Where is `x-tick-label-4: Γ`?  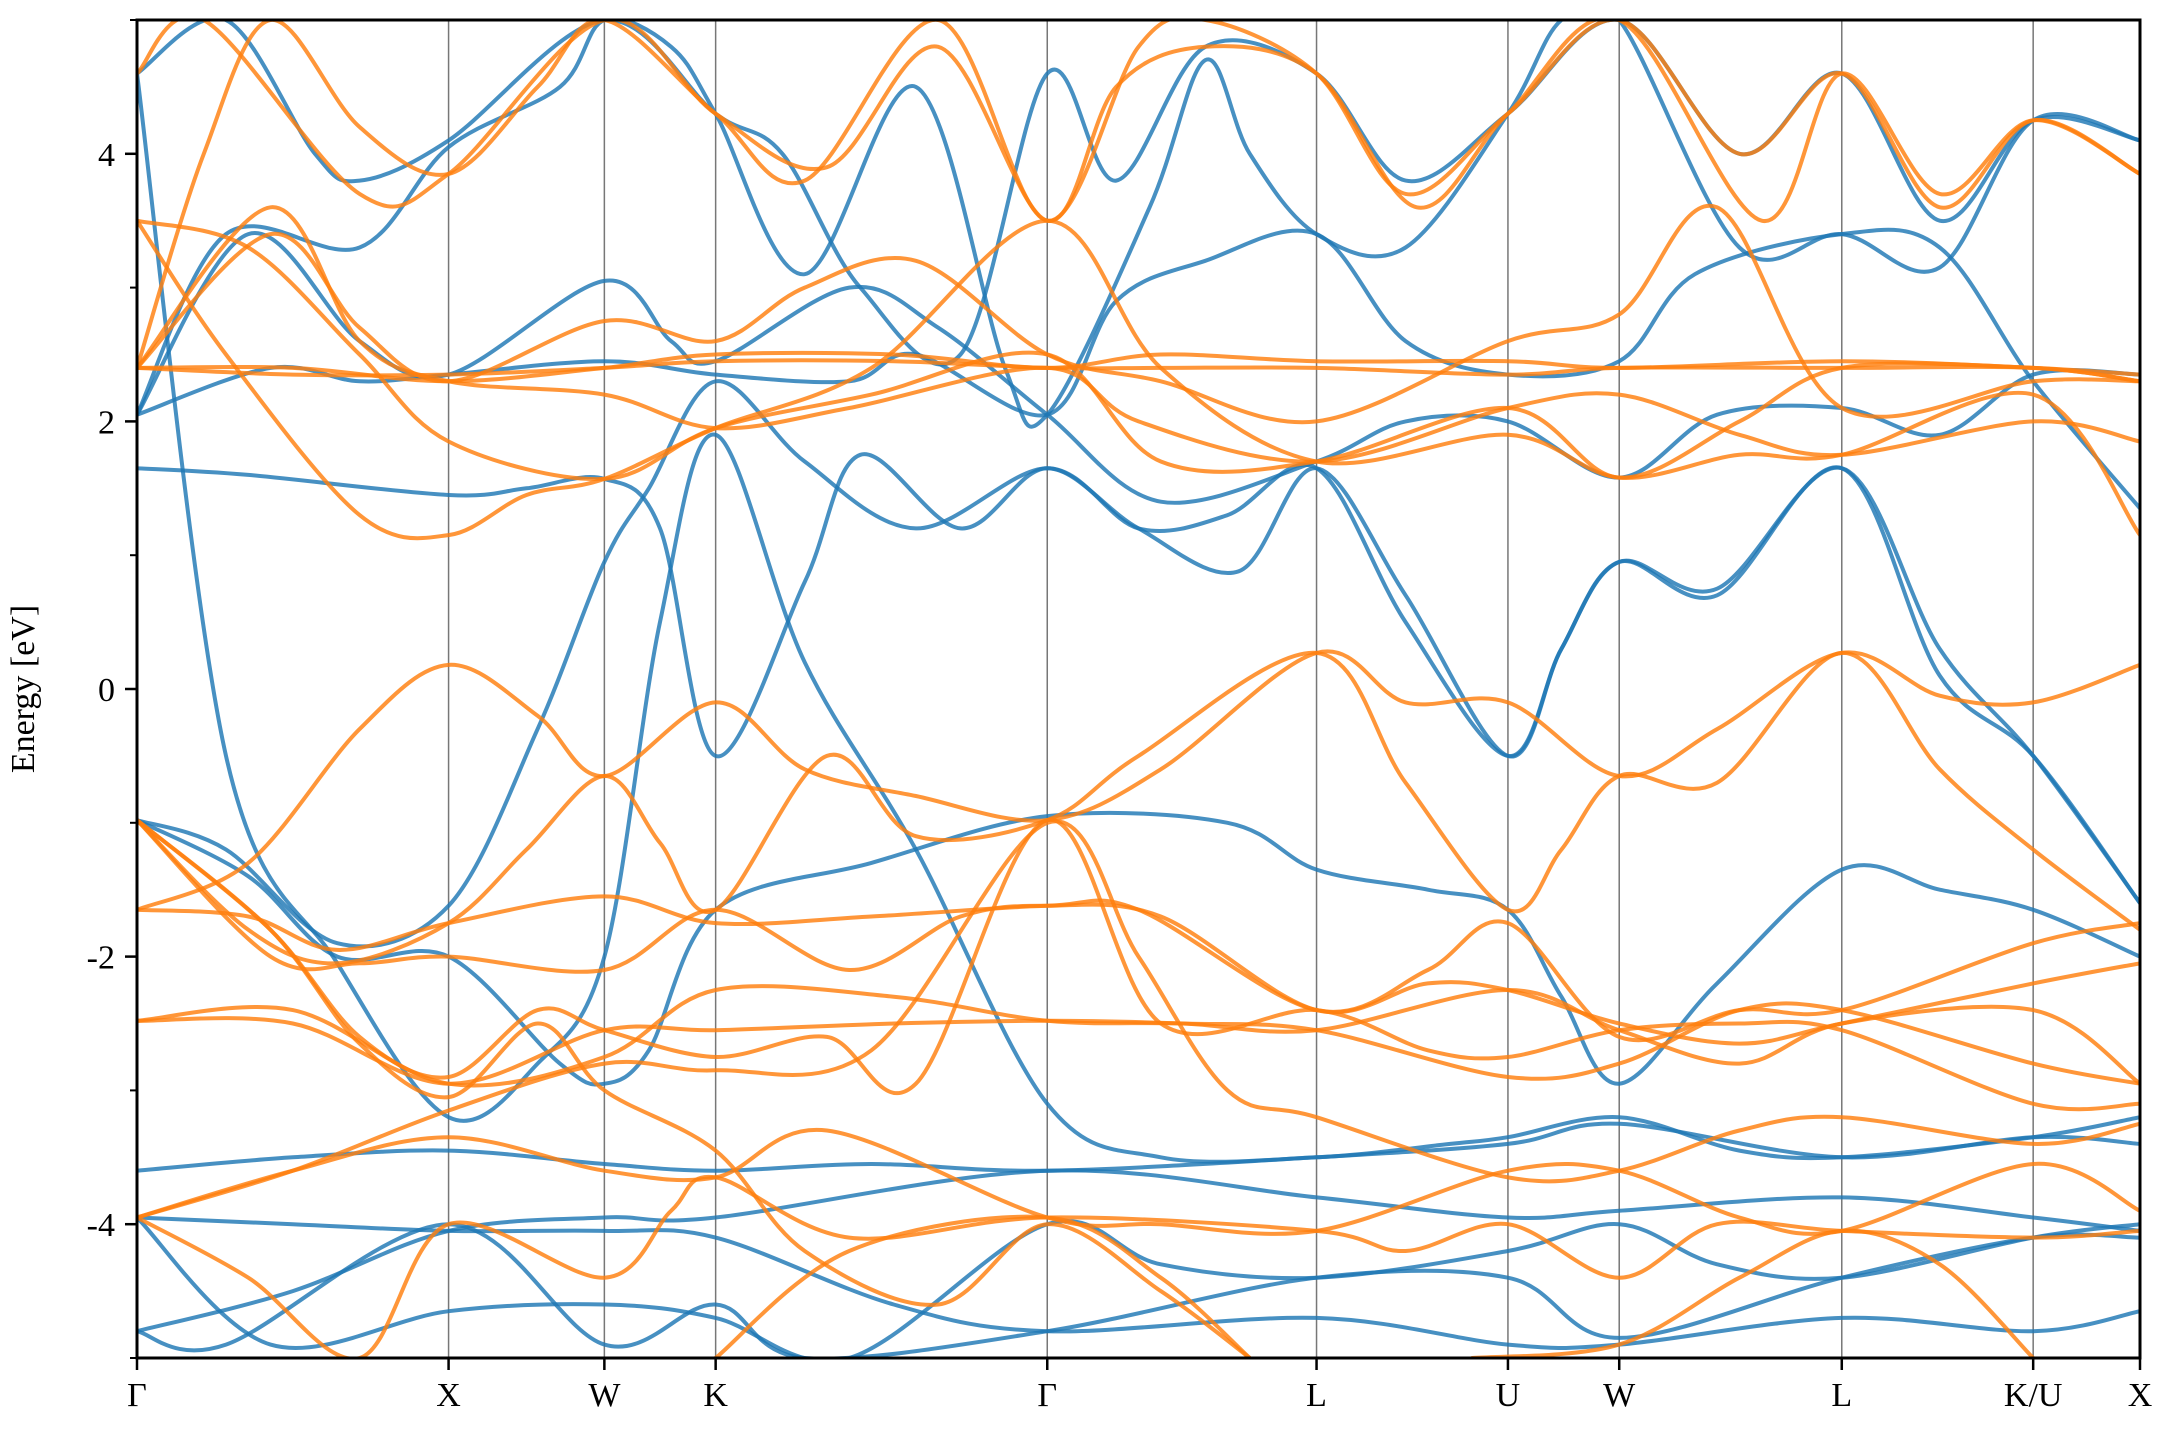 x-tick-label-4: Γ is located at coordinates (1047, 1395).